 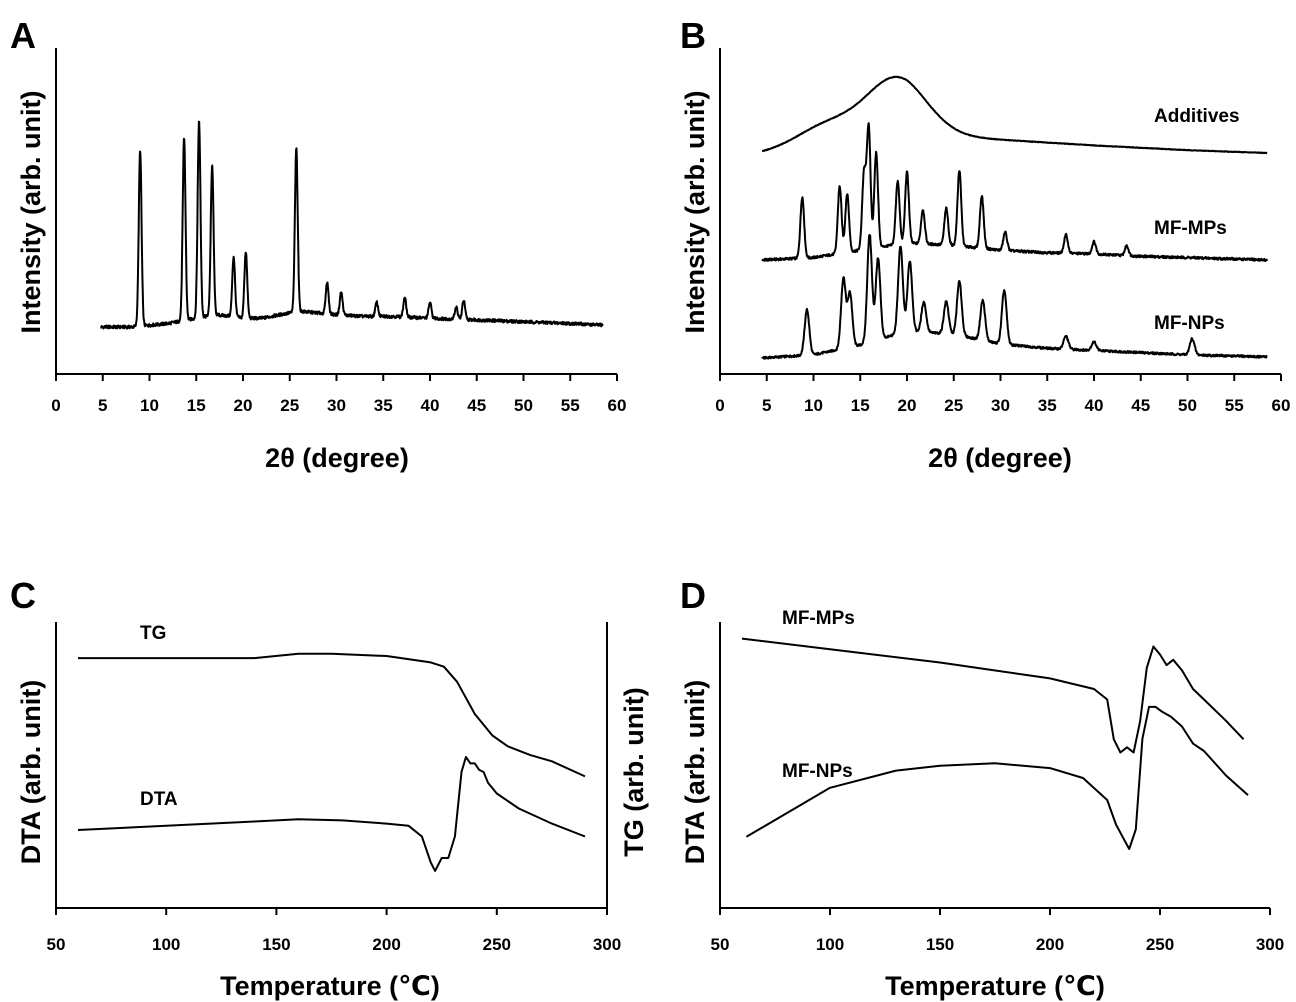 I want to click on panel-b-x-tick-label: 40, so click(x=1094, y=405).